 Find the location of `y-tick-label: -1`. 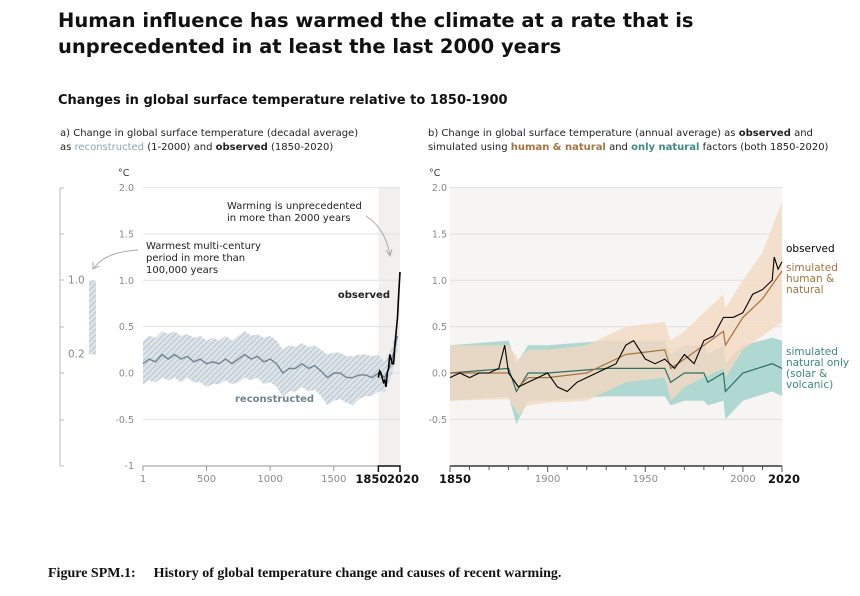

y-tick-label: -1 is located at coordinates (129, 466).